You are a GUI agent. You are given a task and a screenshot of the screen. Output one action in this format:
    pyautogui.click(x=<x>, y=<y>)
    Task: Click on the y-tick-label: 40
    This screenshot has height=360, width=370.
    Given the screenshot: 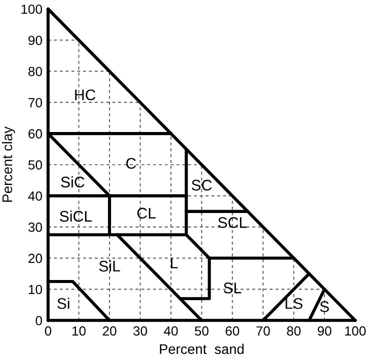 What is the action you would take?
    pyautogui.click(x=35, y=196)
    